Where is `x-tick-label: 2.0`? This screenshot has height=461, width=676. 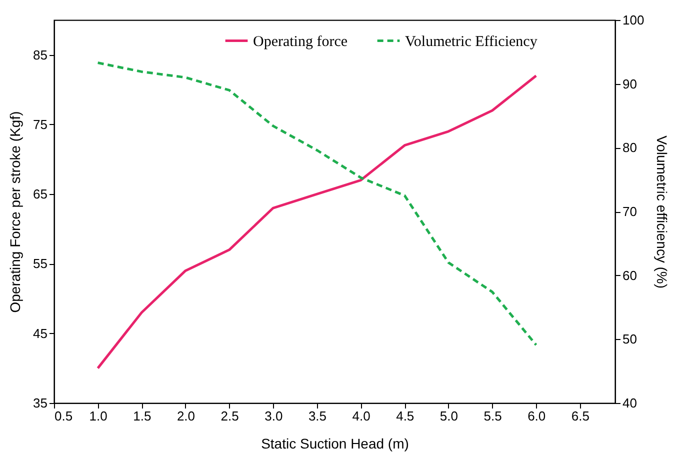 x-tick-label: 2.0 is located at coordinates (186, 416).